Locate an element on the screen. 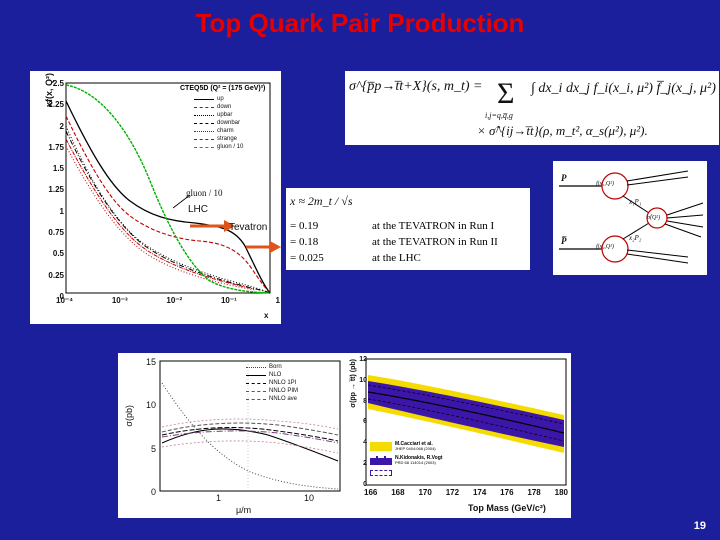  pdf-ytick: 1 is located at coordinates (61, 211).